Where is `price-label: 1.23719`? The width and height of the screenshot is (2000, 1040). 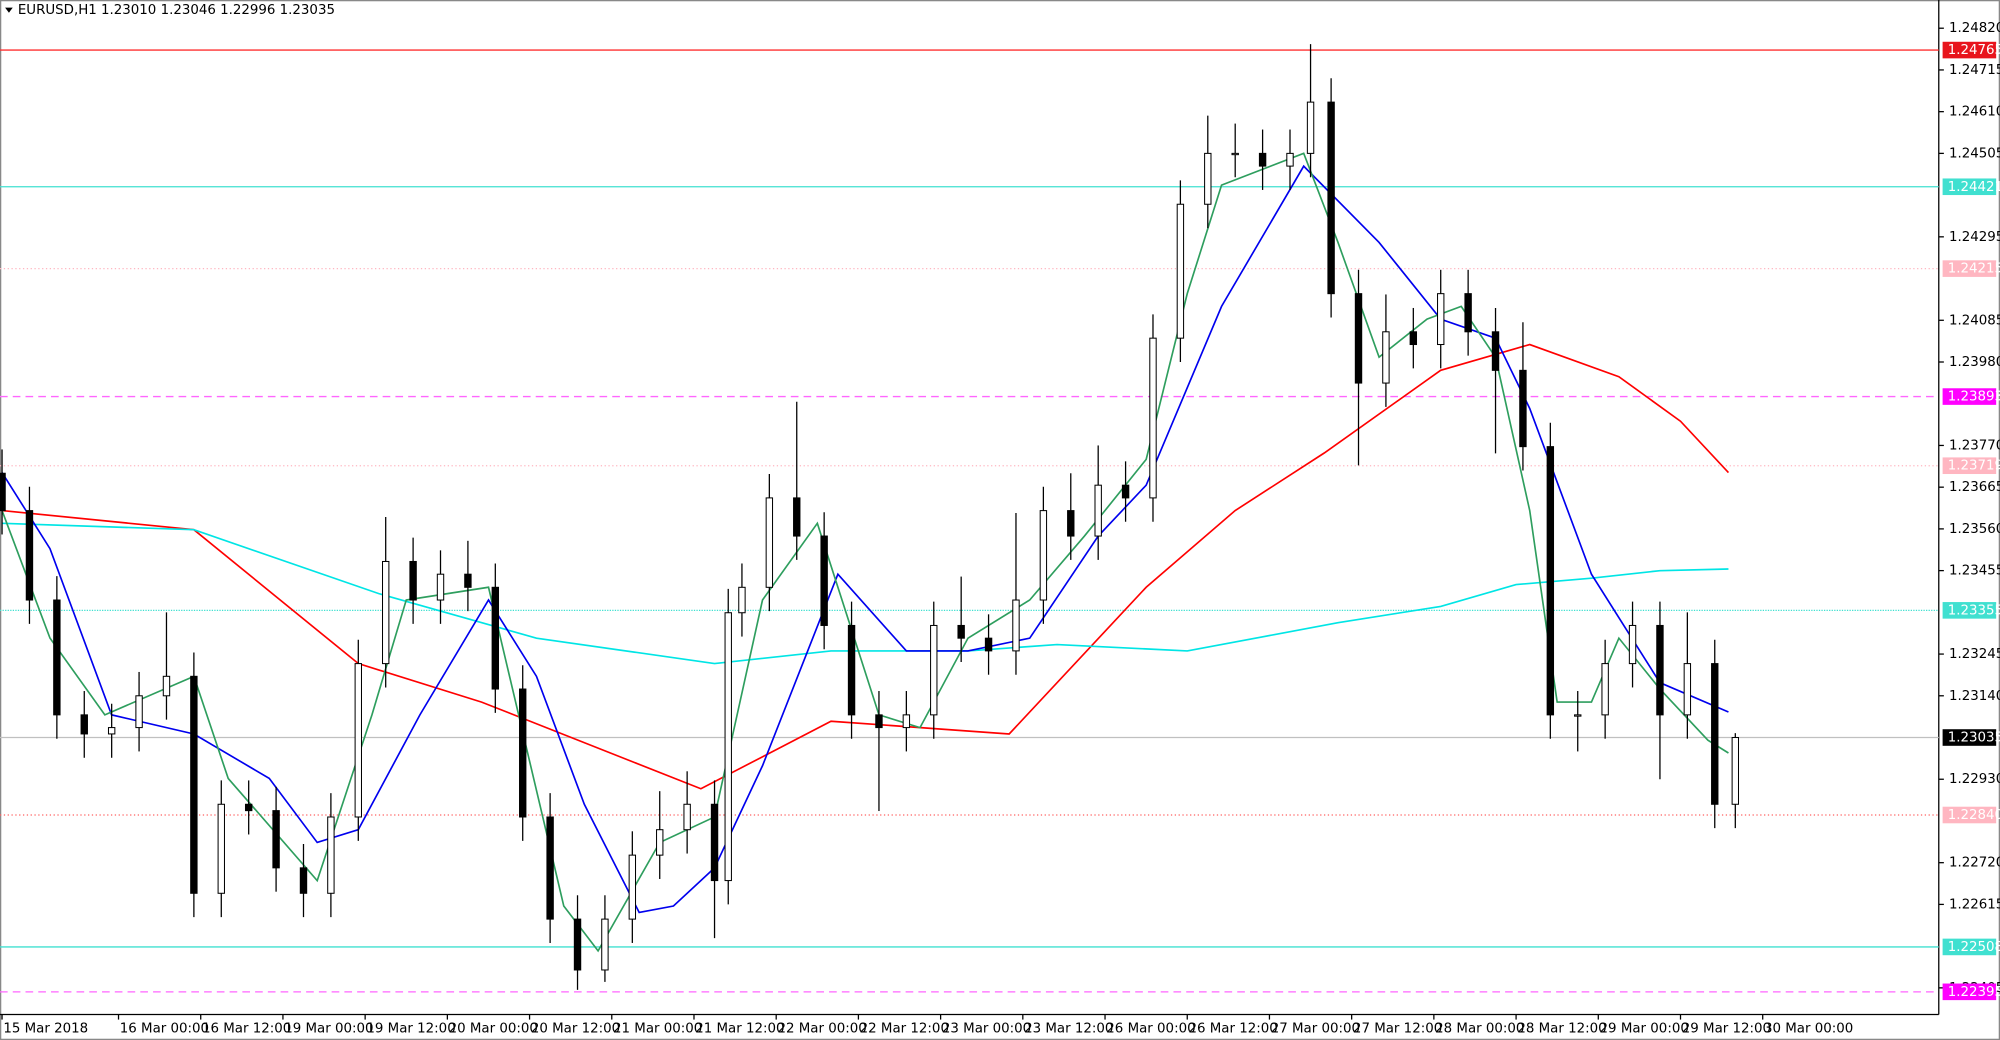
price-label: 1.23719 is located at coordinates (1974, 466).